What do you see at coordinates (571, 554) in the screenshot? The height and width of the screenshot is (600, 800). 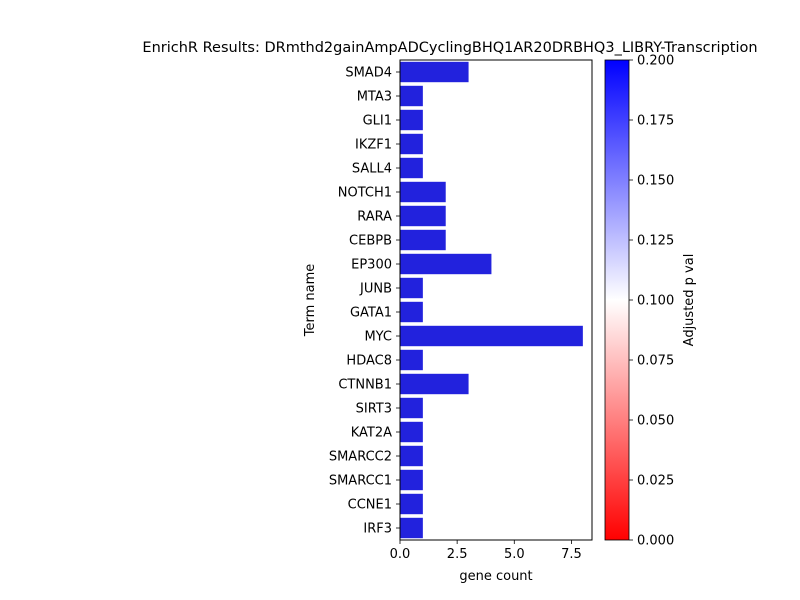 I see `x-tick-label: 7.5` at bounding box center [571, 554].